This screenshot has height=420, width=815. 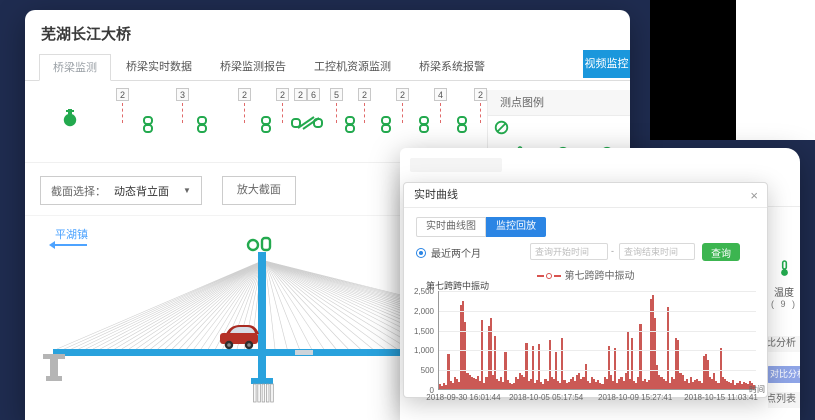 I want to click on direction-arrow-icon, so click(x=68, y=245).